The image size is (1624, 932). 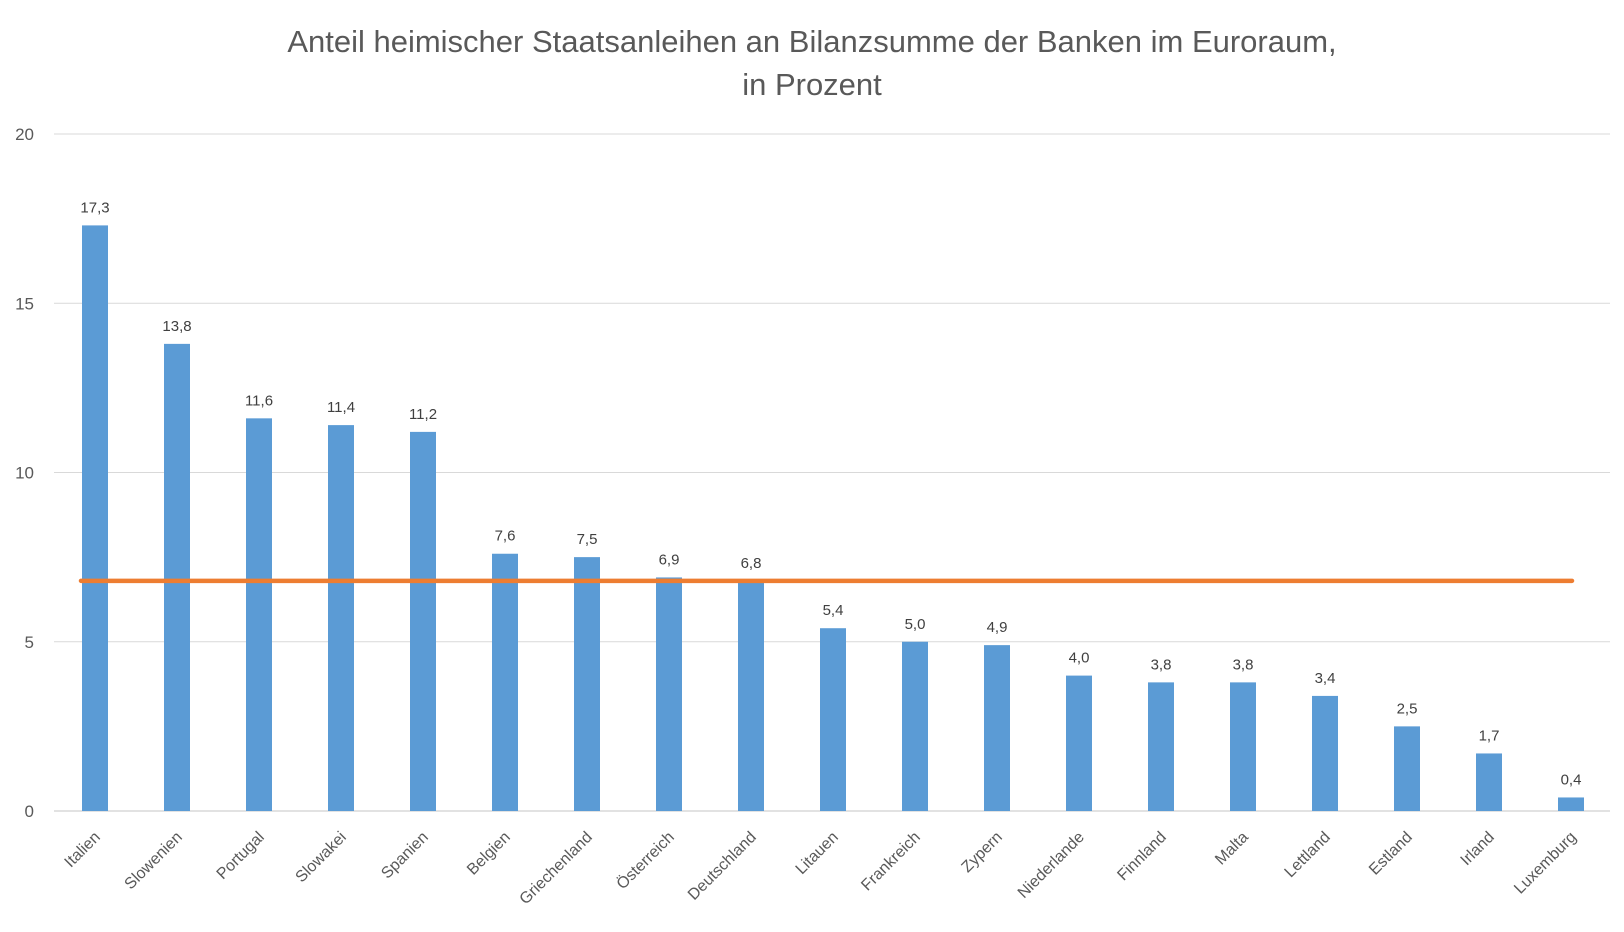 I want to click on chart-title-line-2: in Prozent, so click(x=812, y=84).